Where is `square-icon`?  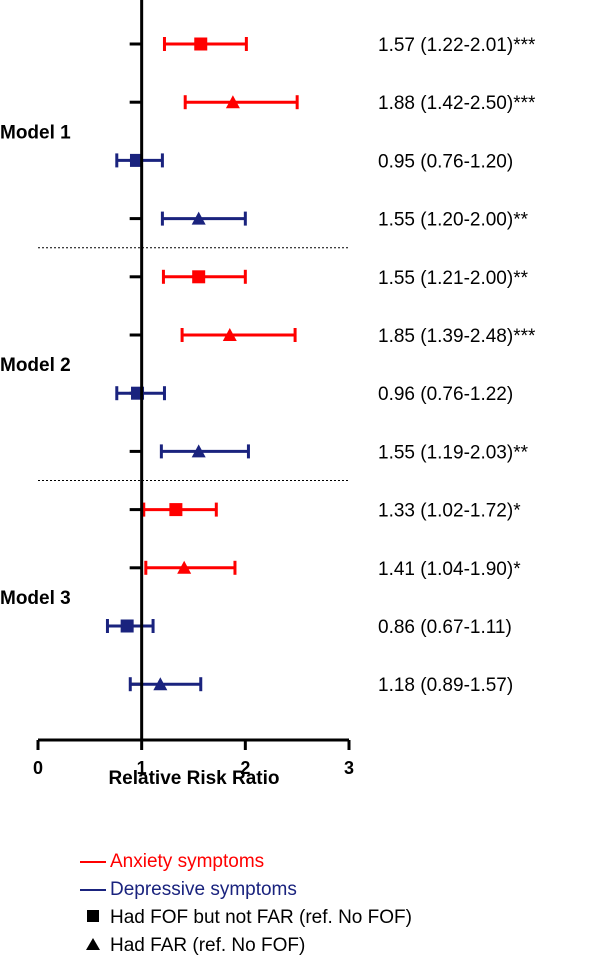 square-icon is located at coordinates (93, 918).